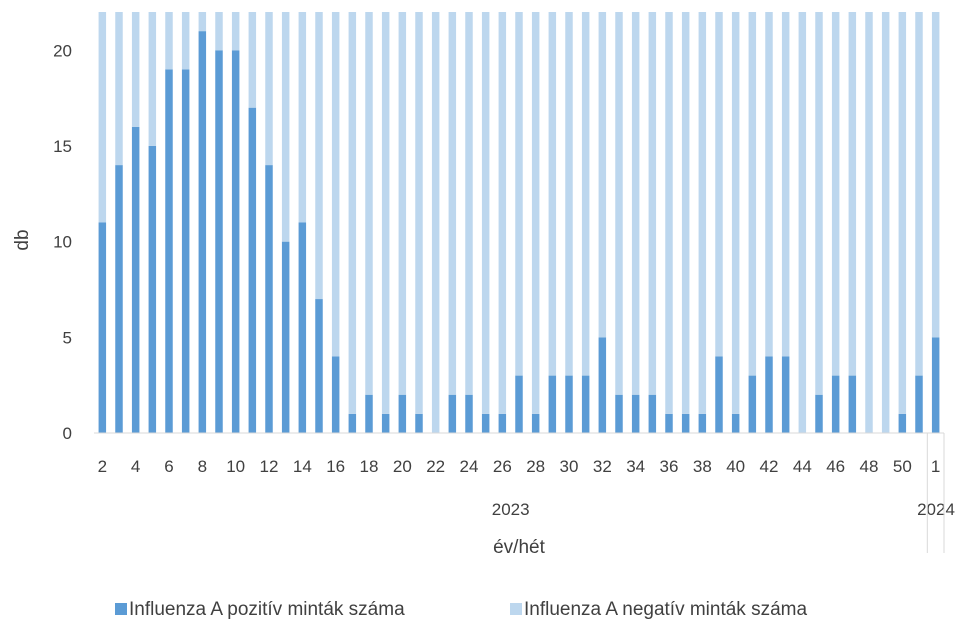  What do you see at coordinates (569, 466) in the screenshot?
I see `x-tick-label: 30` at bounding box center [569, 466].